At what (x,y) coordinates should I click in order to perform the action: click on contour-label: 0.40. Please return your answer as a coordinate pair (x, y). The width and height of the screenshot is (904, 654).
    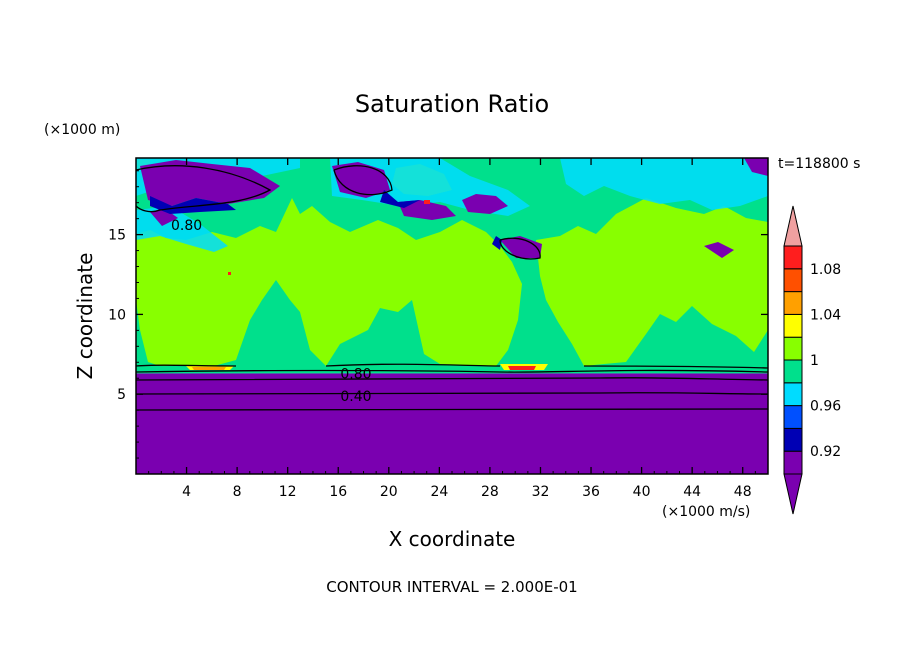
    Looking at the image, I should click on (355, 397).